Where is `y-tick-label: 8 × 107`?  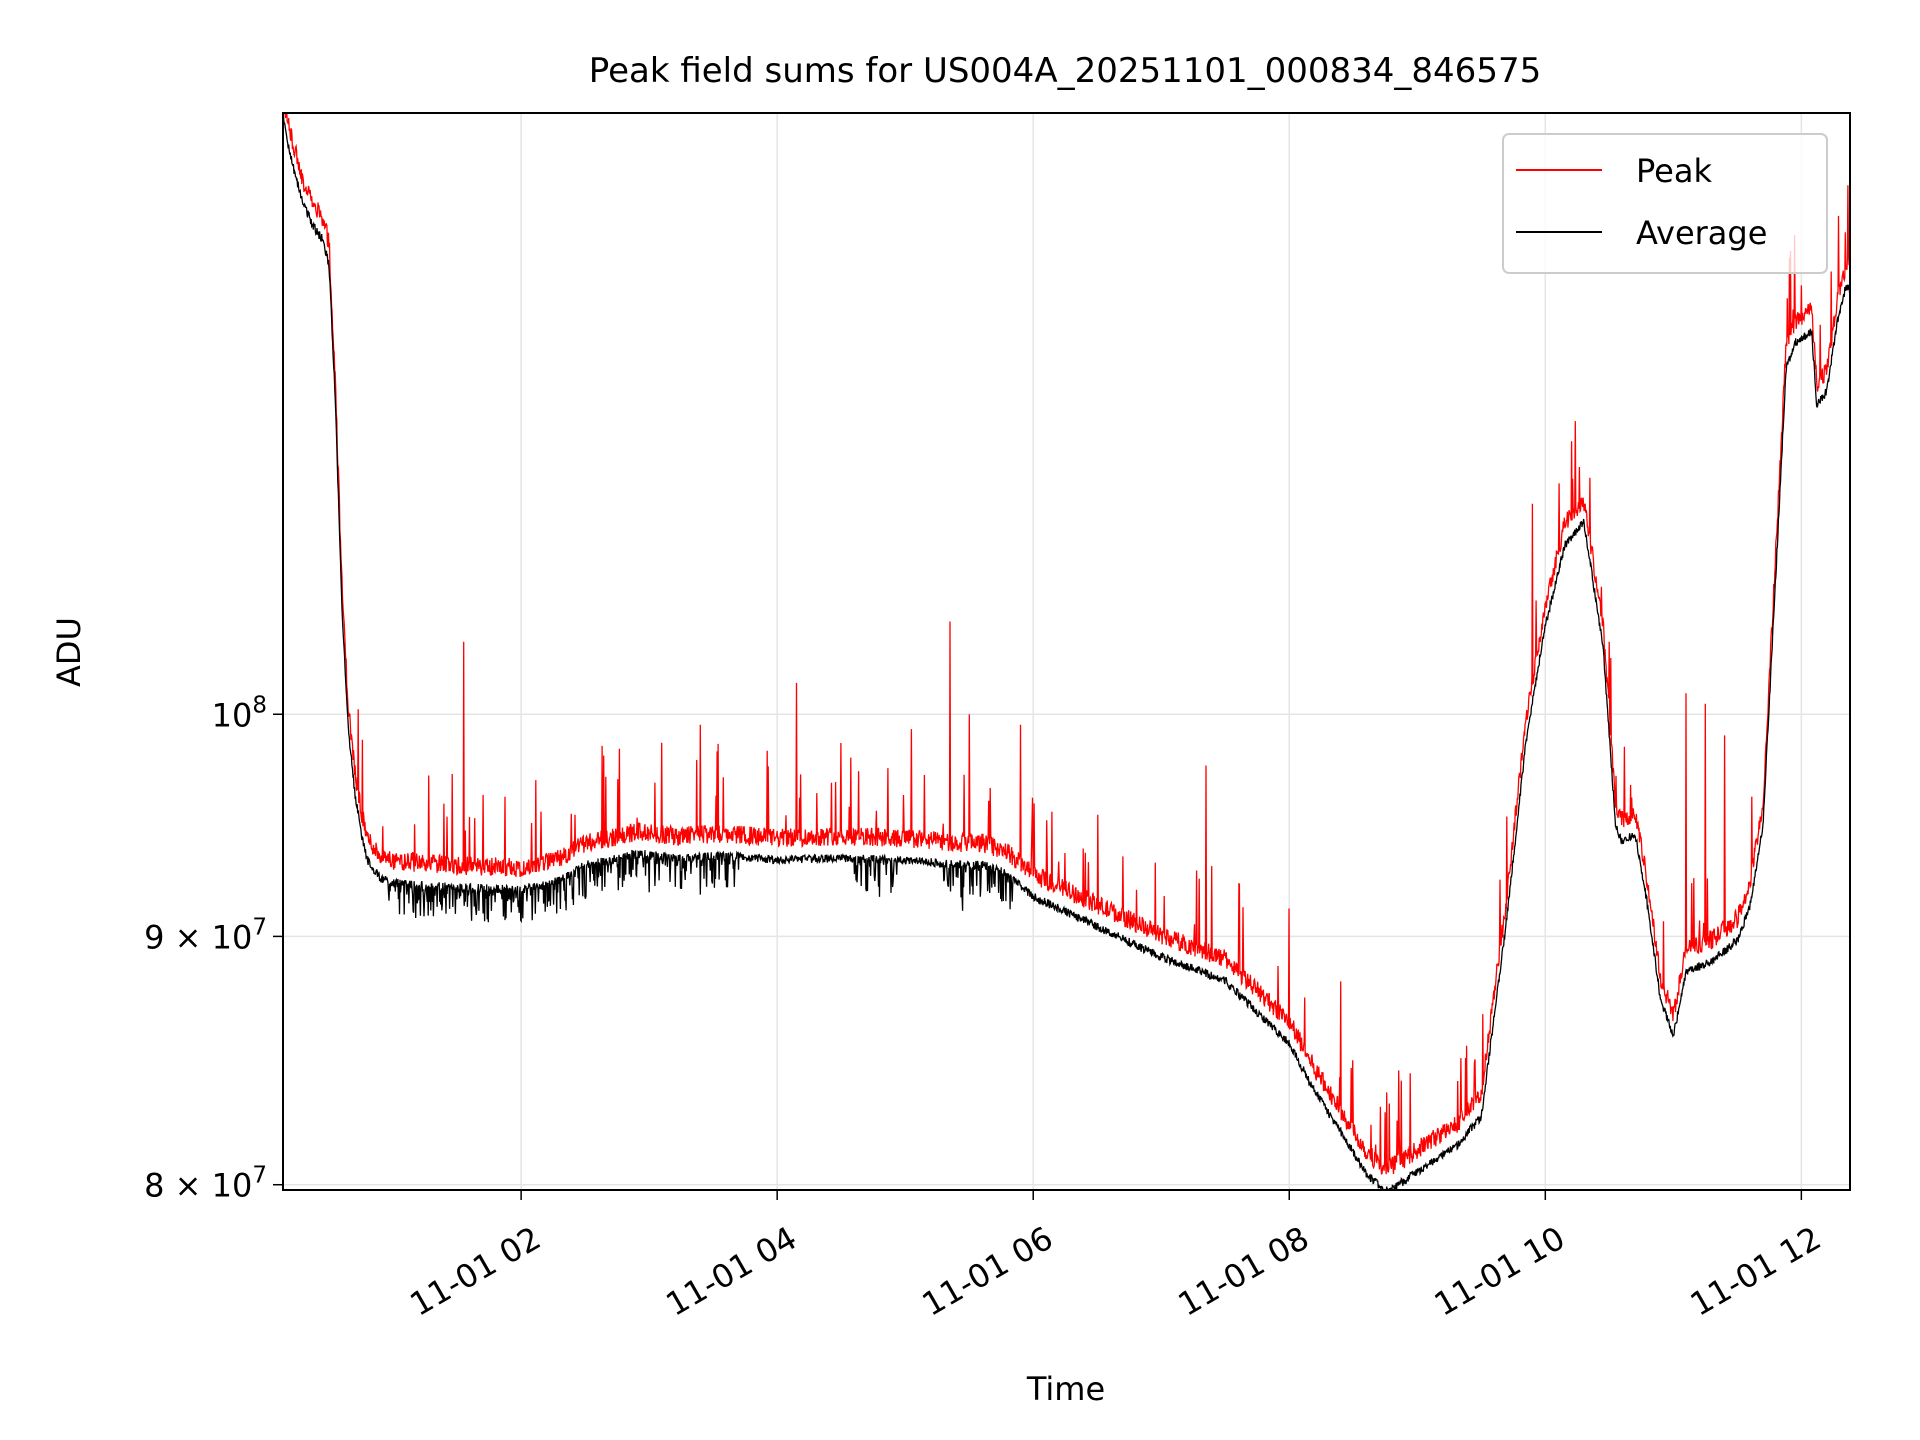
y-tick-label: 8 × 107 is located at coordinates (205, 1184).